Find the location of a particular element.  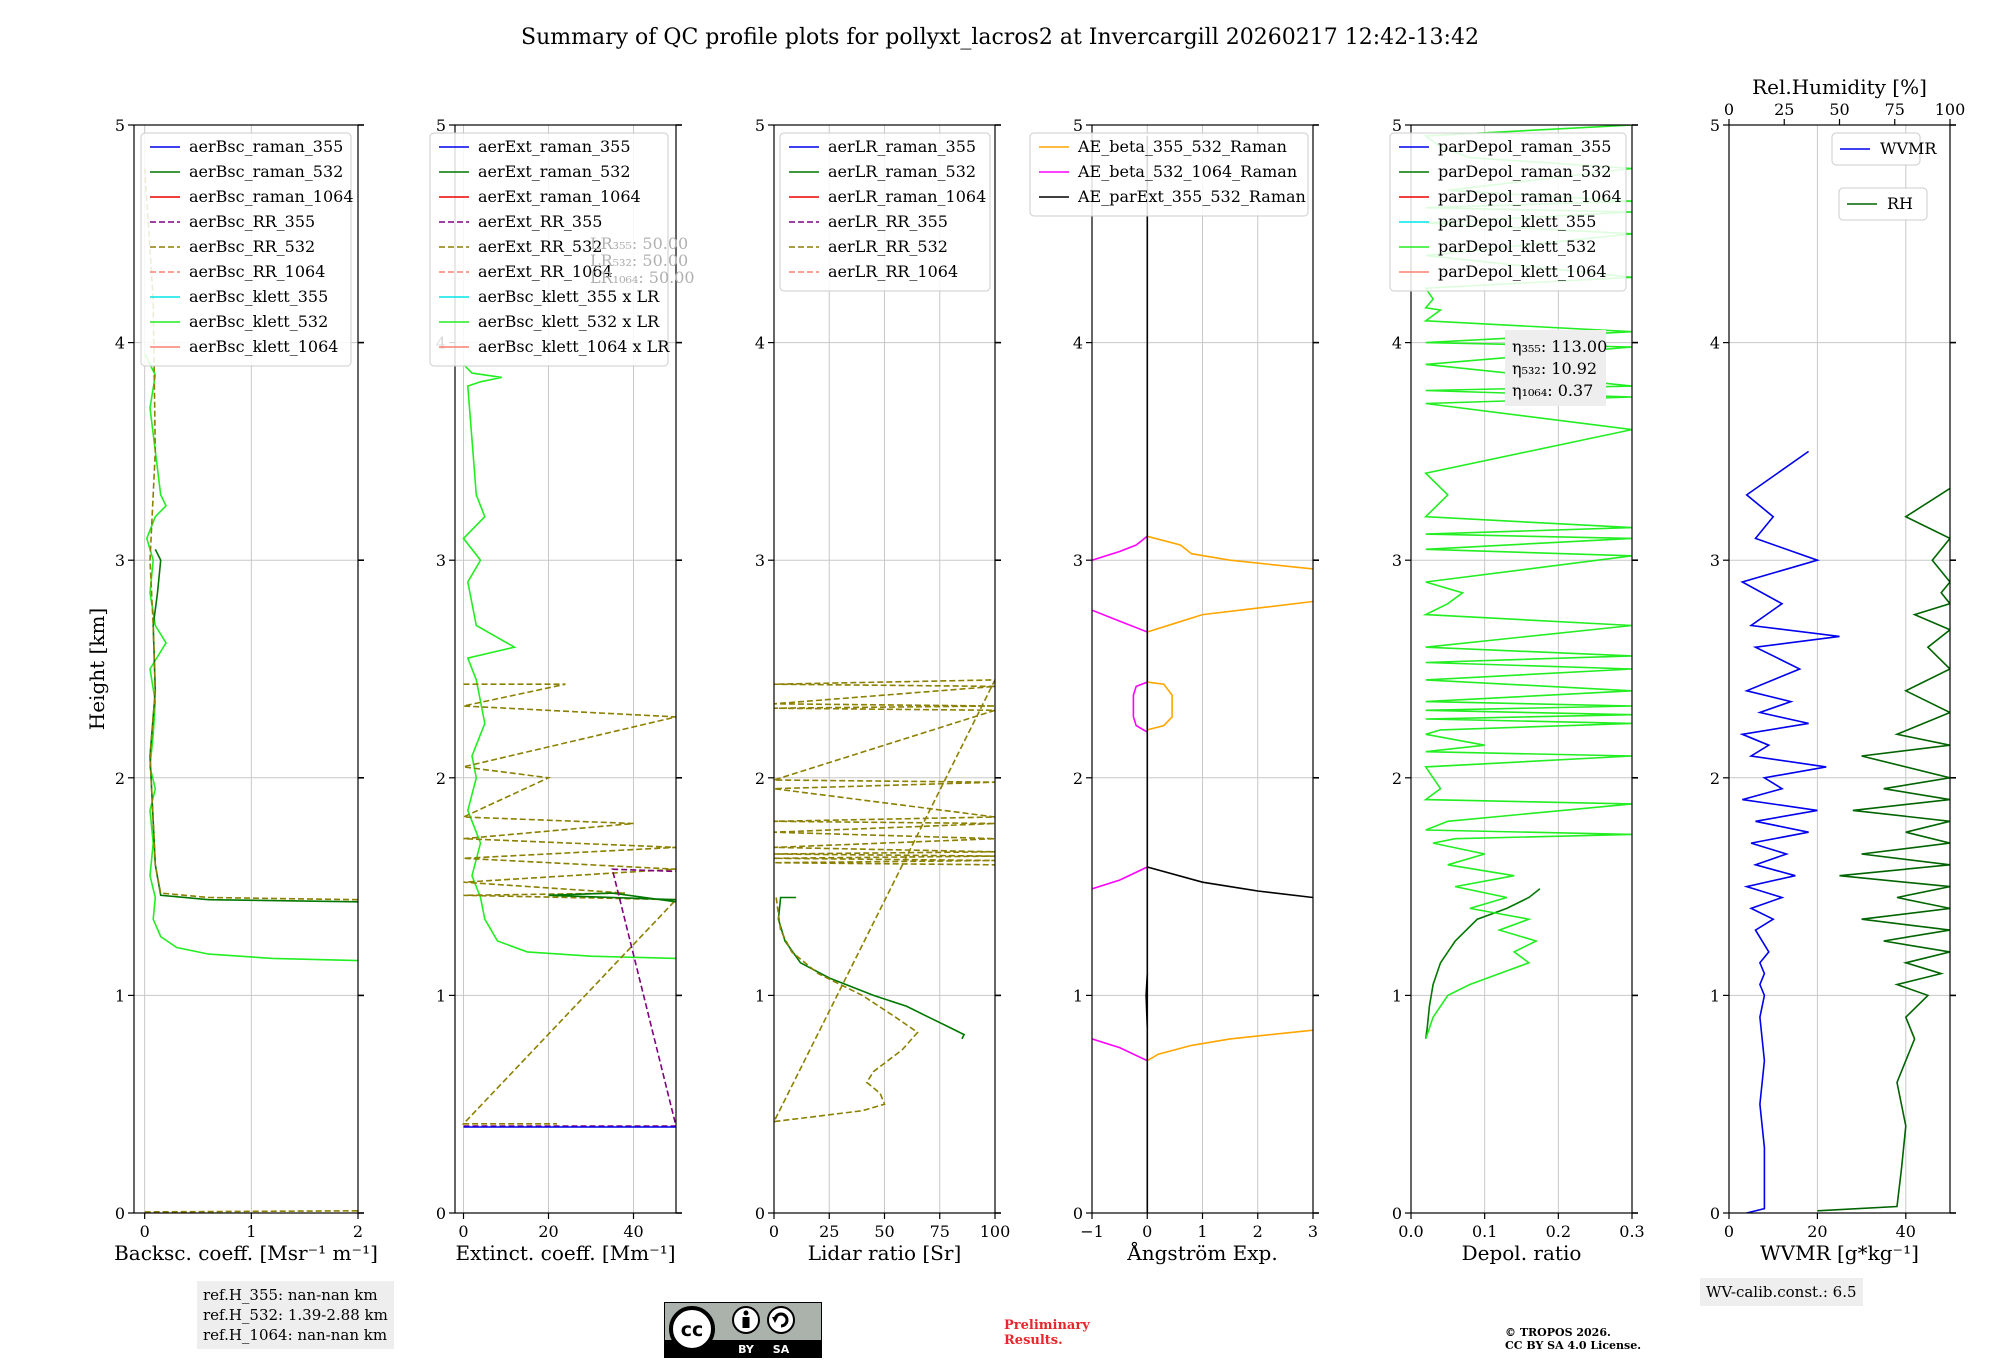

cc-symbol: cc is located at coordinates (692, 1330).